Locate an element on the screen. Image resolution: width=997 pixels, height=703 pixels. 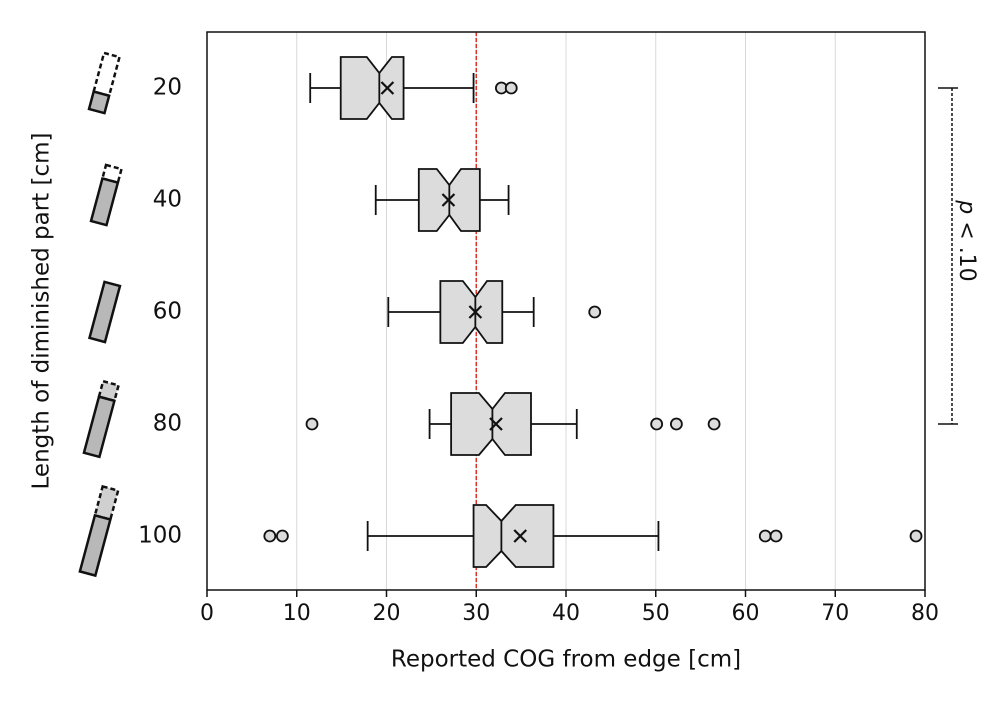
y-tick-label: 40 is located at coordinates (167, 200).